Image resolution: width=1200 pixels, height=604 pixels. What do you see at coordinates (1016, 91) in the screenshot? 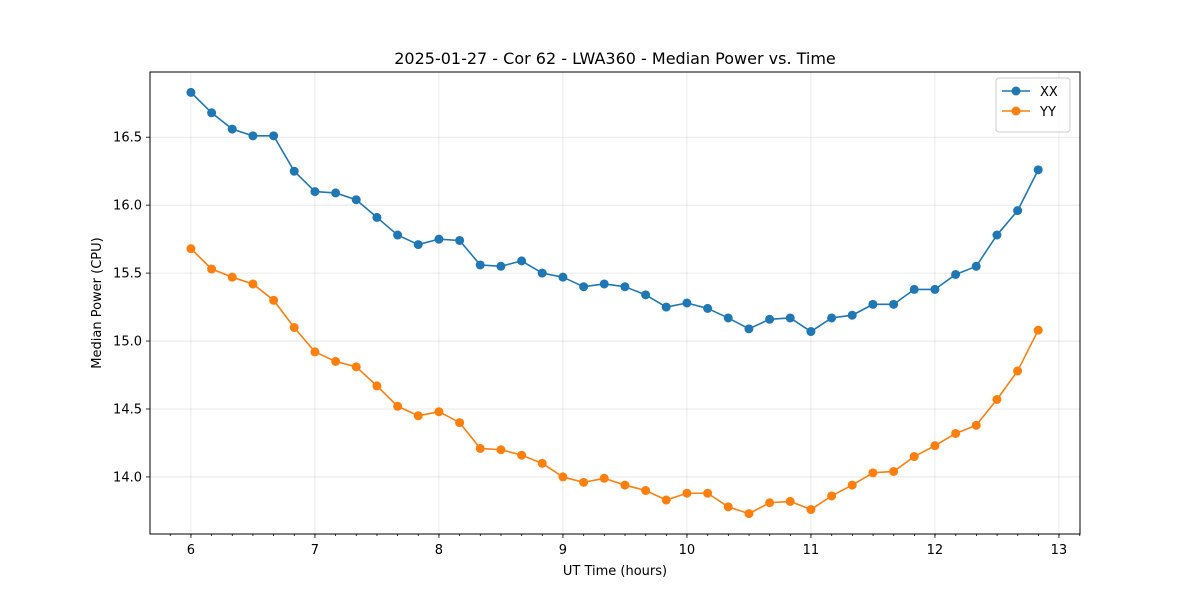
I see `legend-marker-xx` at bounding box center [1016, 91].